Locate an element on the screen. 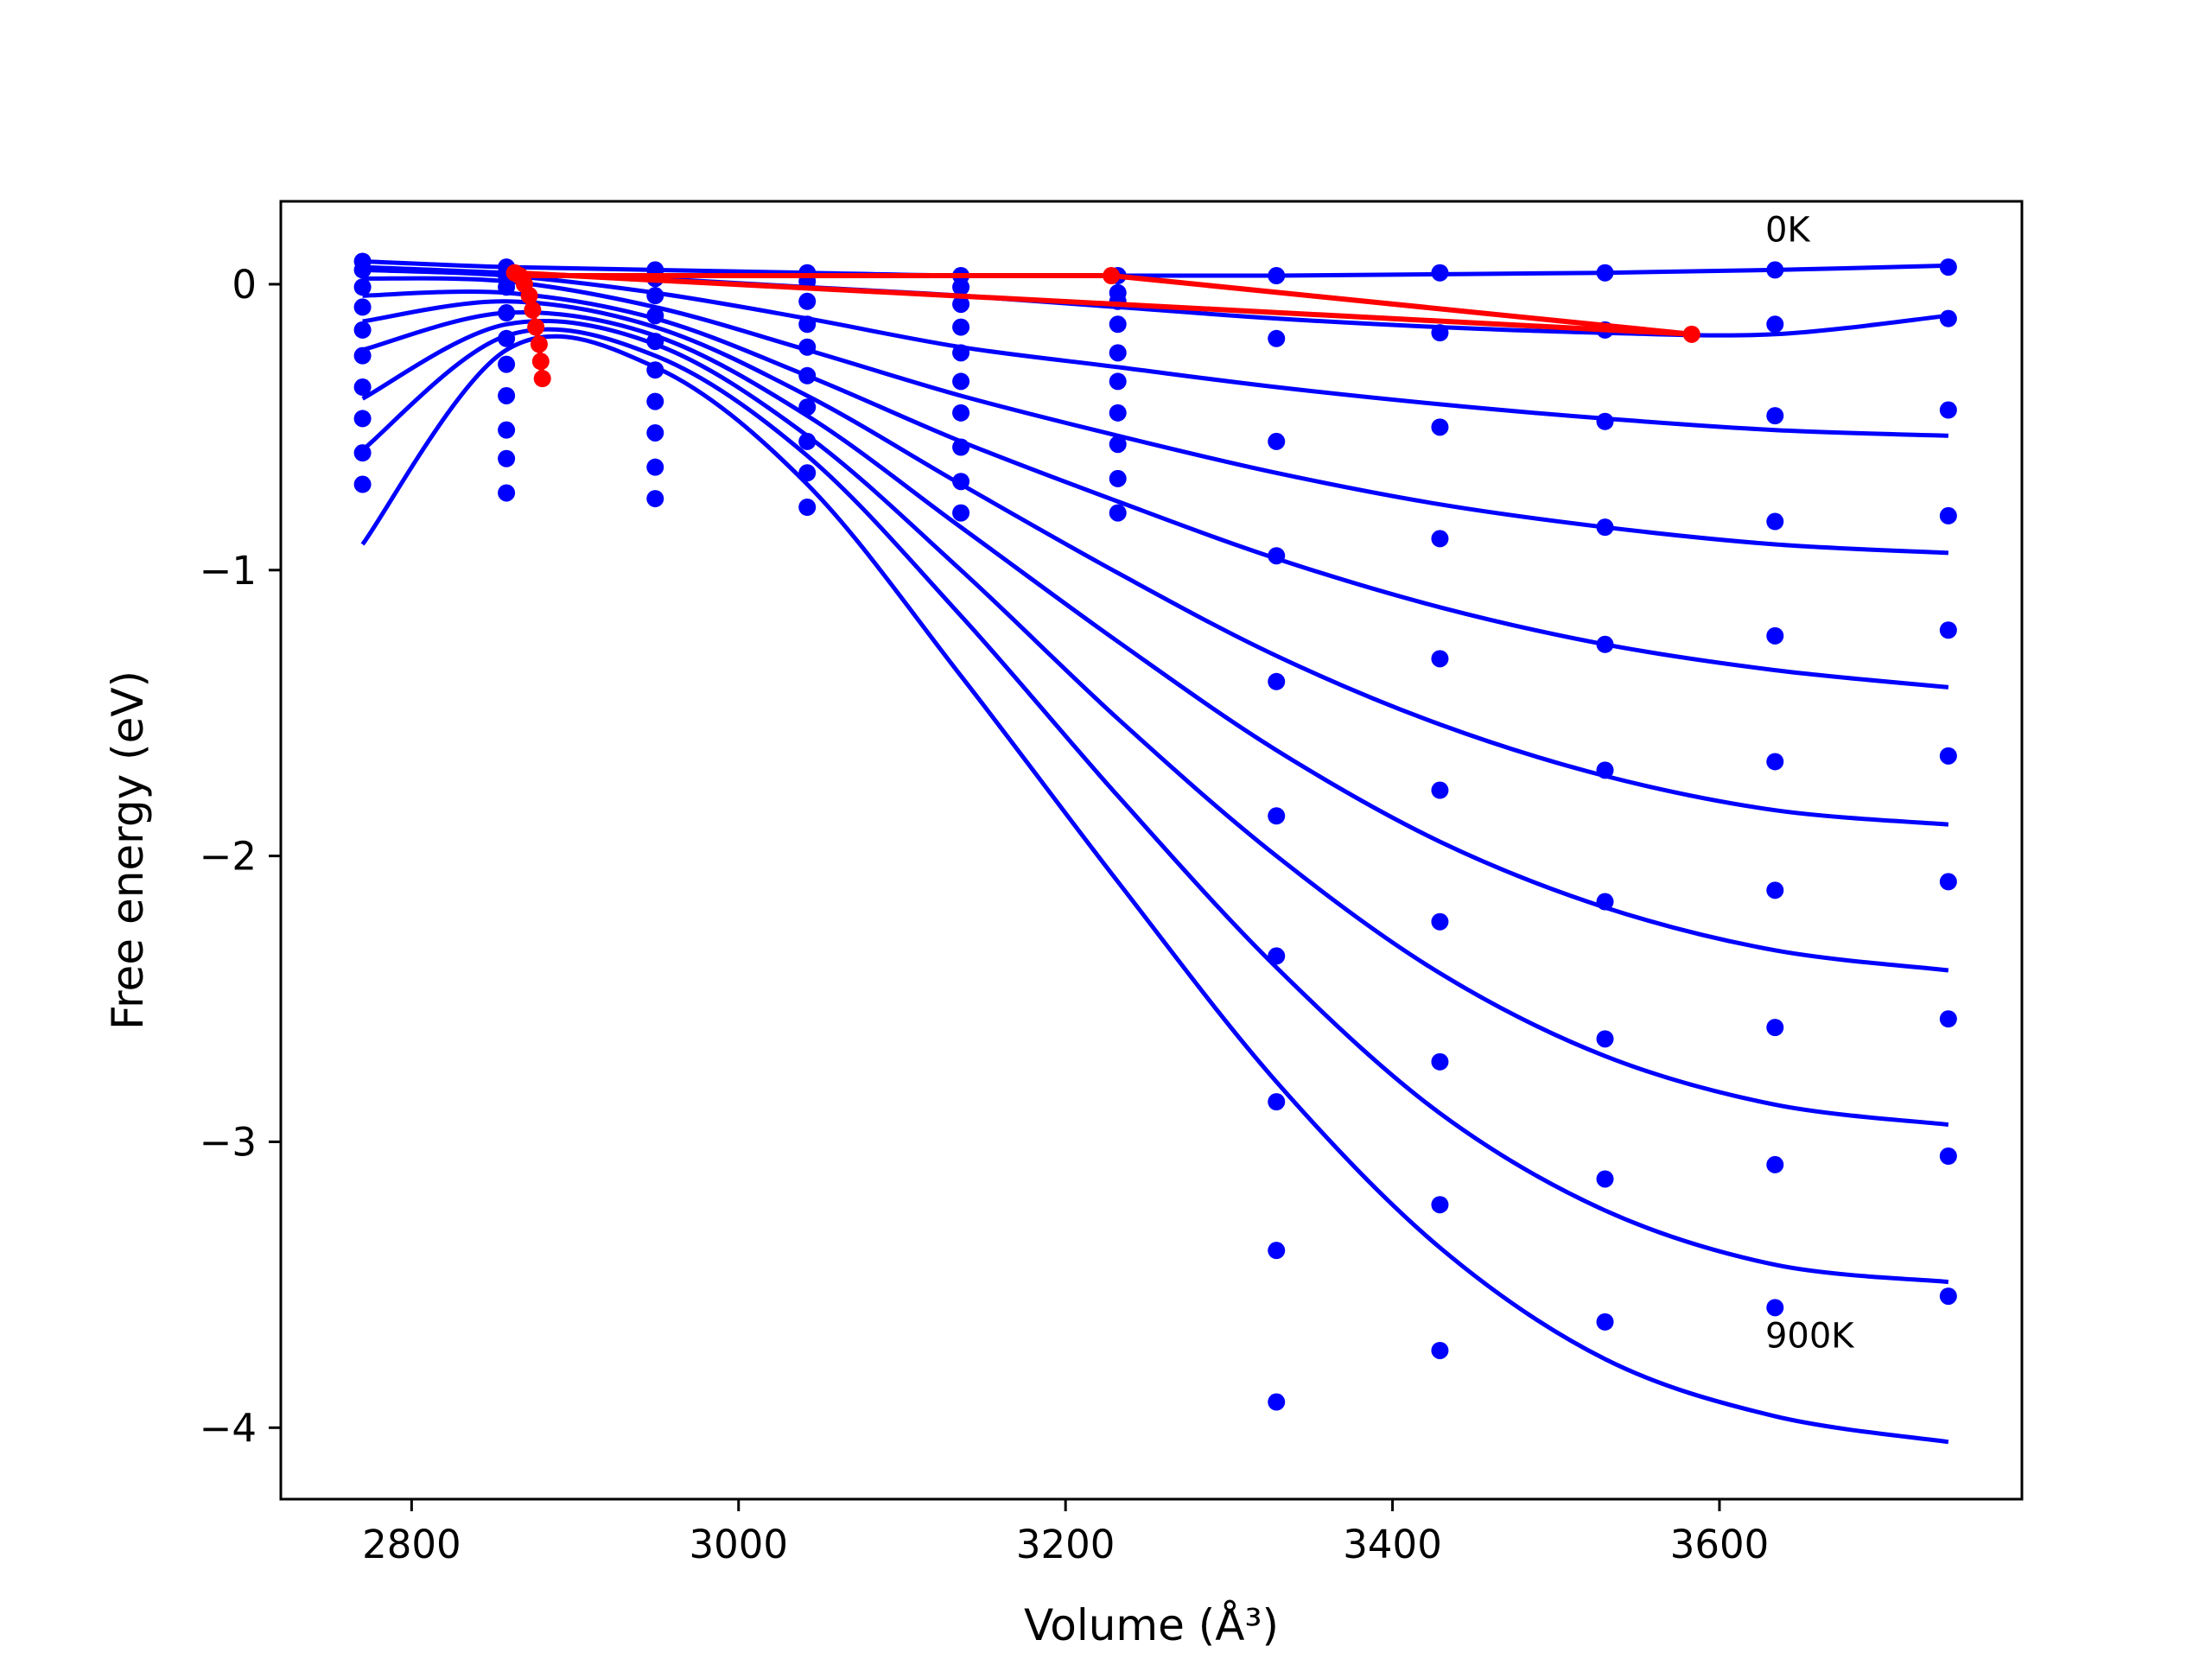 This screenshot has height=1659, width=2212. x-tick-label: 3400 is located at coordinates (1392, 1544).